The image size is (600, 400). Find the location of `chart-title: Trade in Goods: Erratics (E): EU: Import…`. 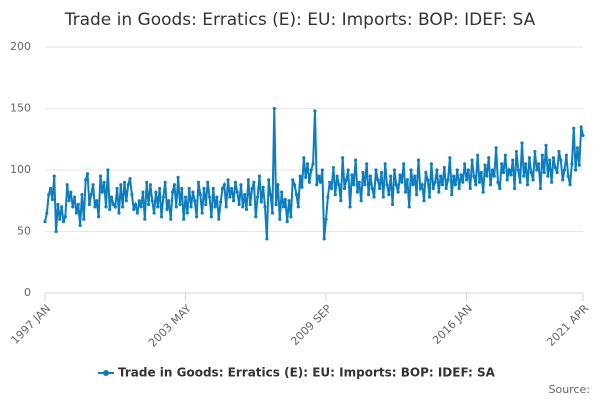

chart-title: Trade in Goods: Erratics (E): EU: Import… is located at coordinates (300, 20).